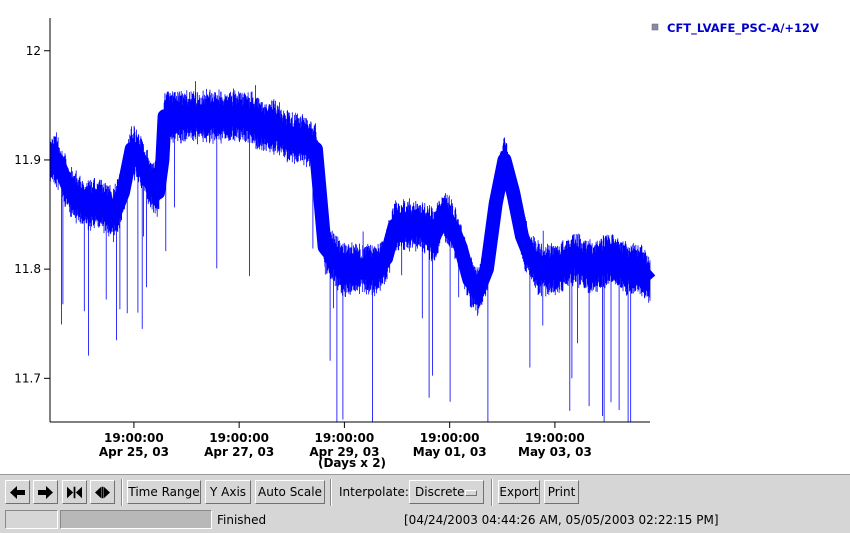 This screenshot has width=850, height=533. What do you see at coordinates (33, 51) in the screenshot?
I see `y-tick-label: 12` at bounding box center [33, 51].